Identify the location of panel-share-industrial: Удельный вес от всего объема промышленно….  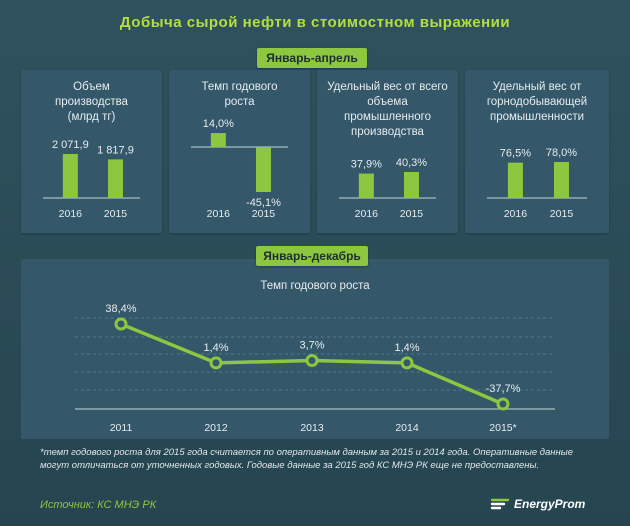
(387, 151).